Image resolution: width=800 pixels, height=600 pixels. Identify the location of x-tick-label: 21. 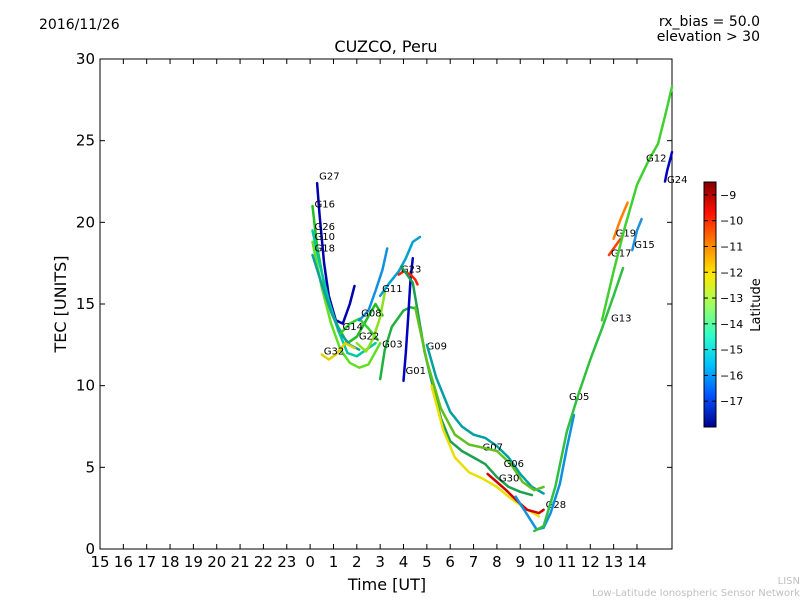
(240, 562).